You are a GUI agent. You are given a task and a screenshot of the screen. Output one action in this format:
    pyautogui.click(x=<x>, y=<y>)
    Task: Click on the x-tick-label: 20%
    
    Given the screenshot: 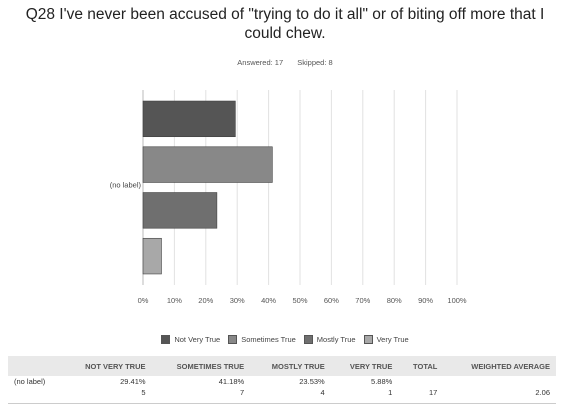 What is the action you would take?
    pyautogui.click(x=205, y=300)
    